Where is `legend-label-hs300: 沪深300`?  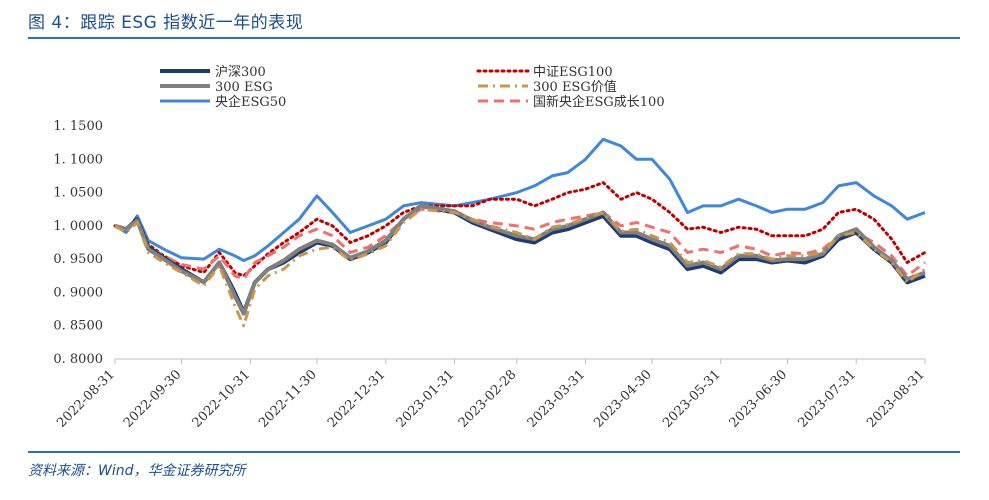
legend-label-hs300: 沪深300 is located at coordinates (240, 72).